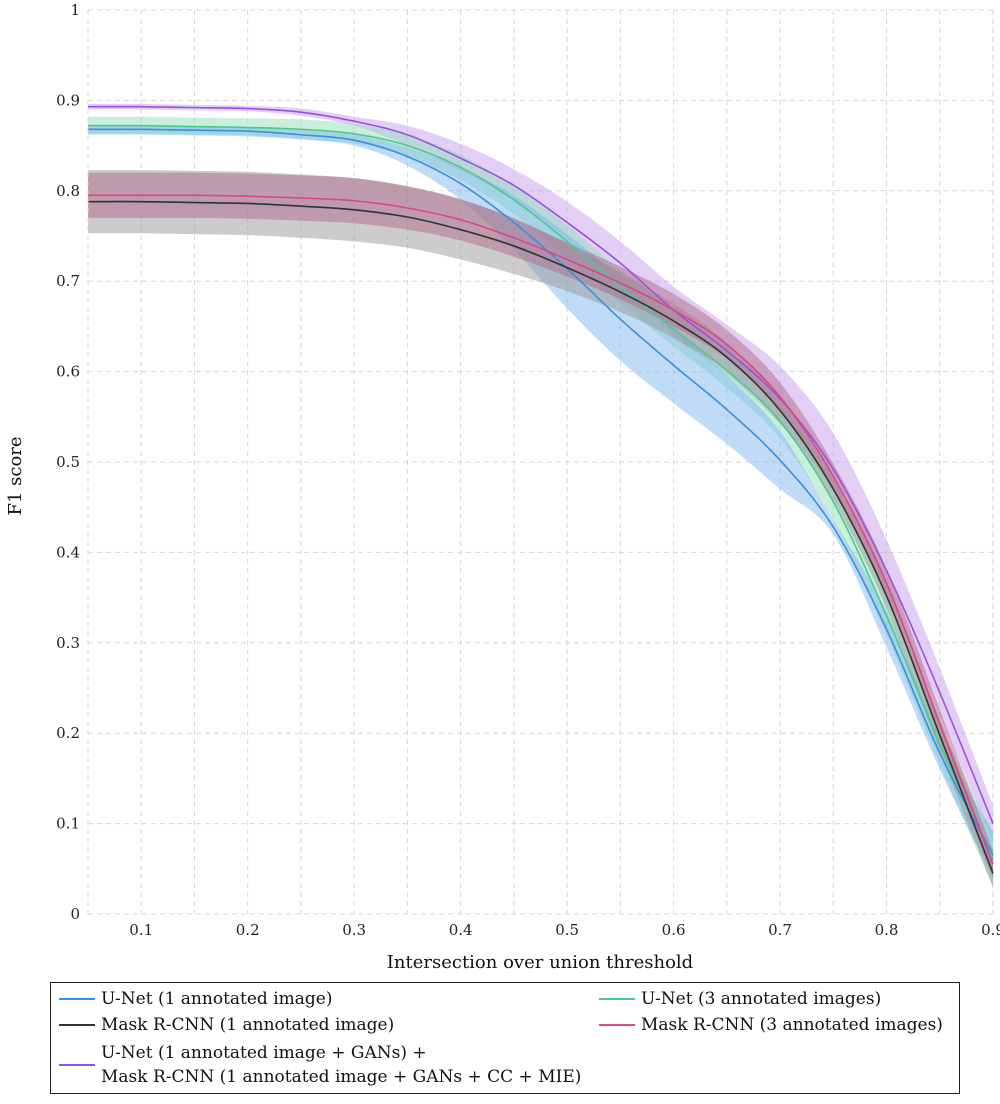 This screenshot has height=1104, width=1000. Describe the element at coordinates (68, 733) in the screenshot. I see `y-tick-label: 0.2` at that location.